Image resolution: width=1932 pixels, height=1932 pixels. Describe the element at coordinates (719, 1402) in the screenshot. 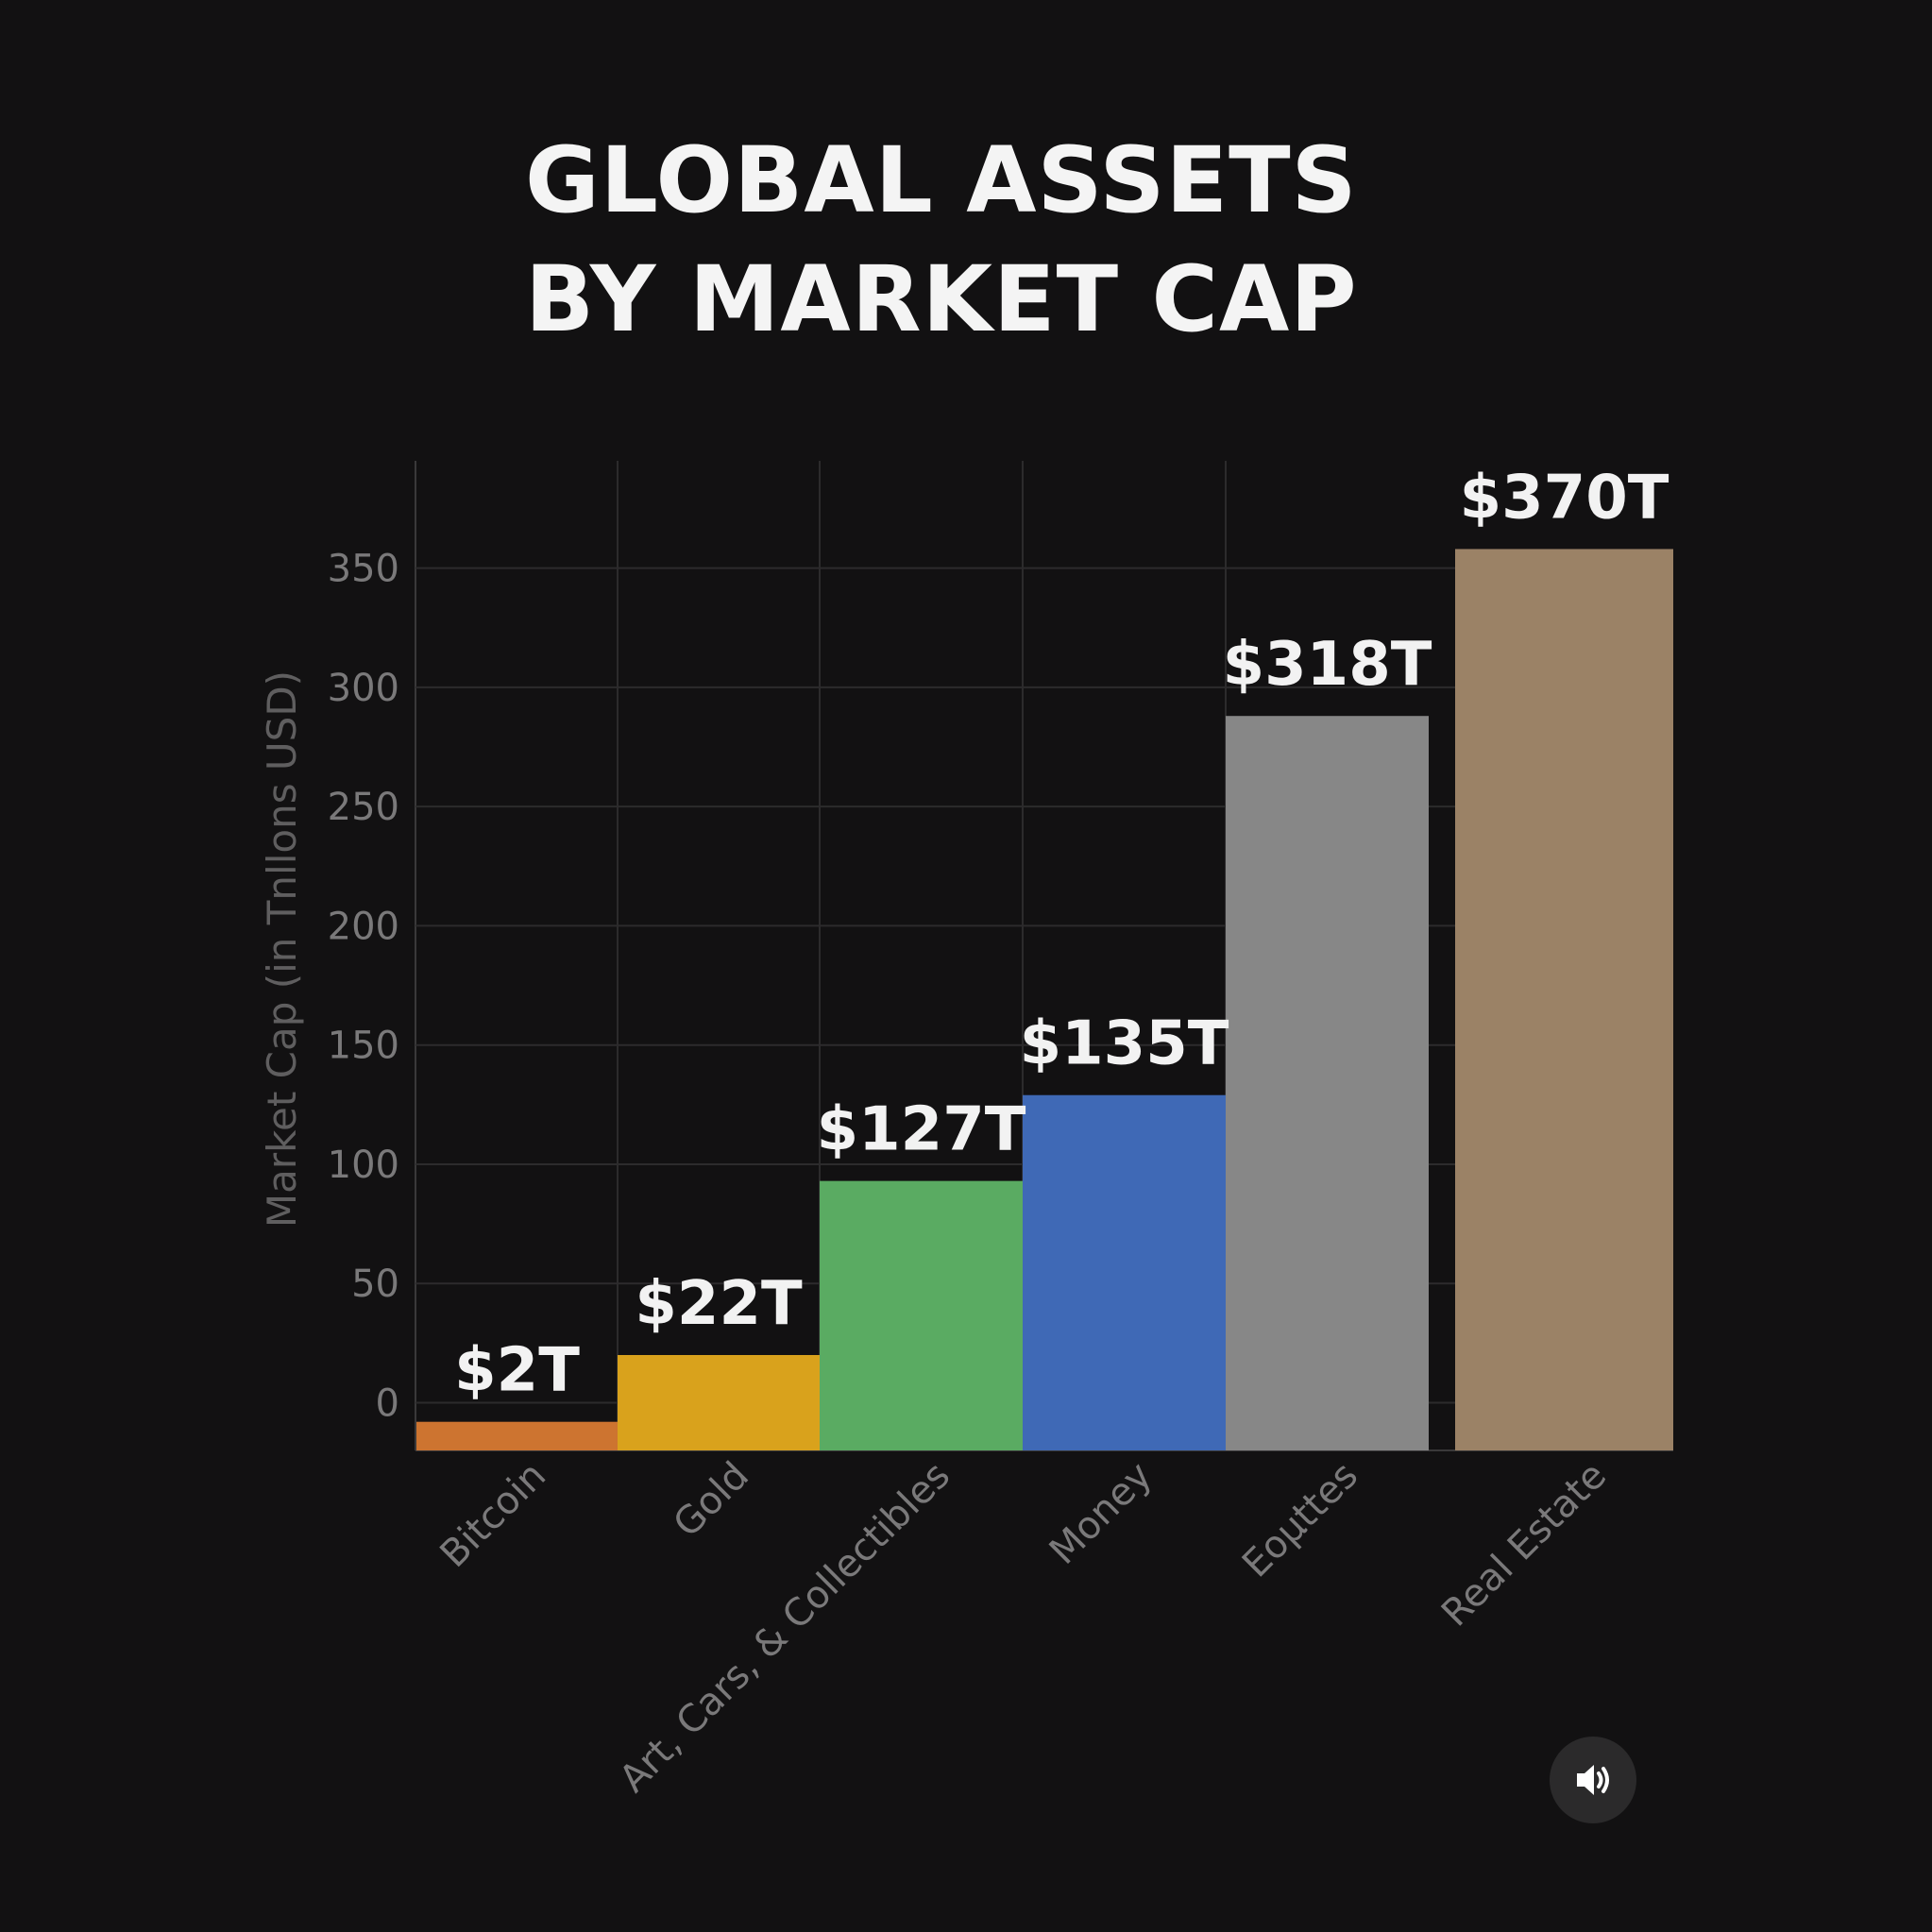

I see `bar-gold` at that location.